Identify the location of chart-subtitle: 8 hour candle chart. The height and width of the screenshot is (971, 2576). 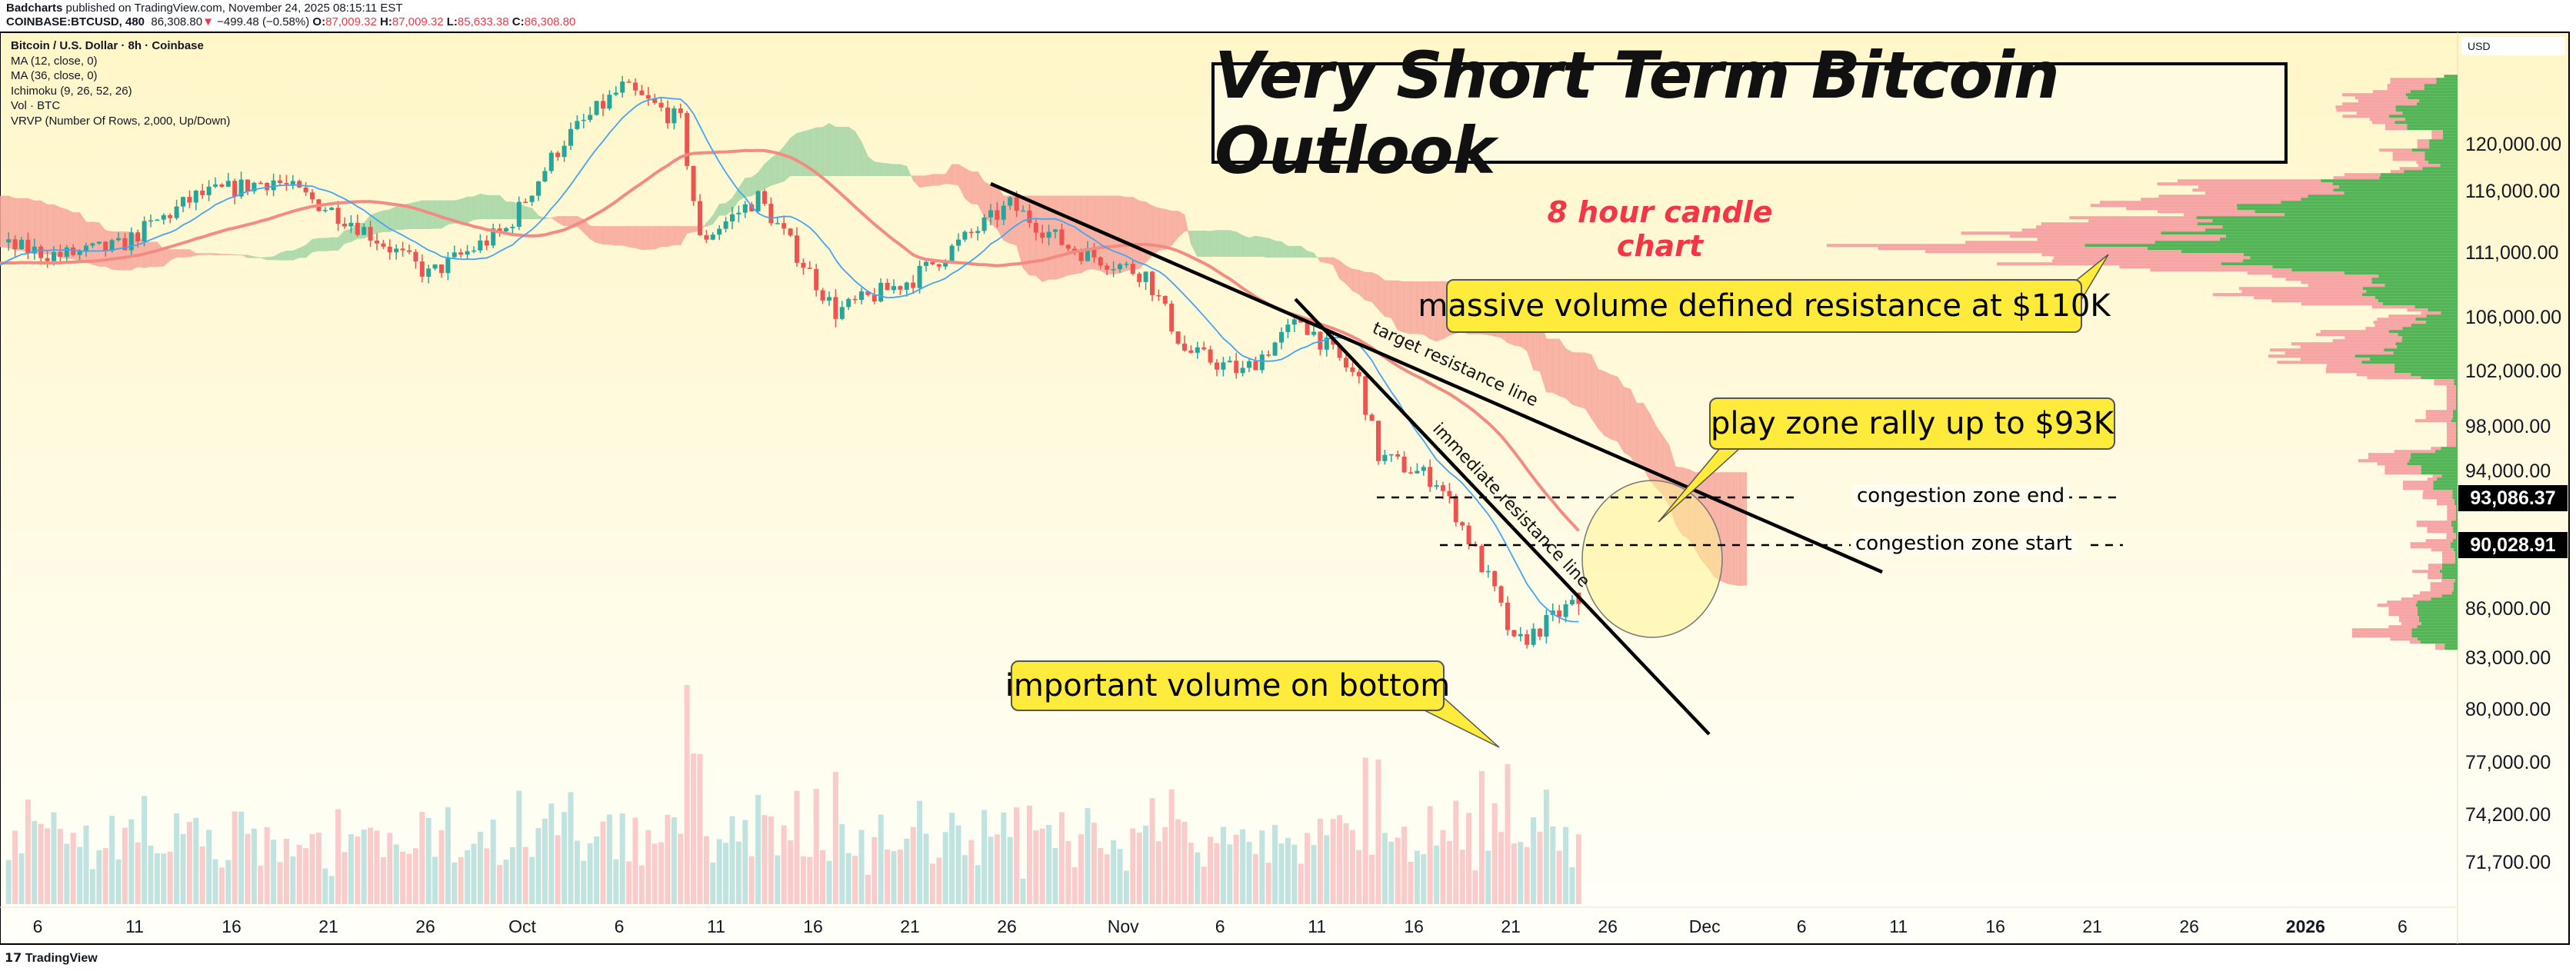
(1660, 229).